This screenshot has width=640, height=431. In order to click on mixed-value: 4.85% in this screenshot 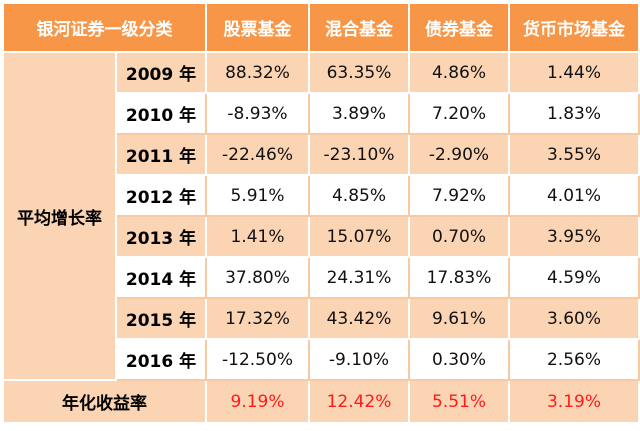, I will do `click(359, 195)`.